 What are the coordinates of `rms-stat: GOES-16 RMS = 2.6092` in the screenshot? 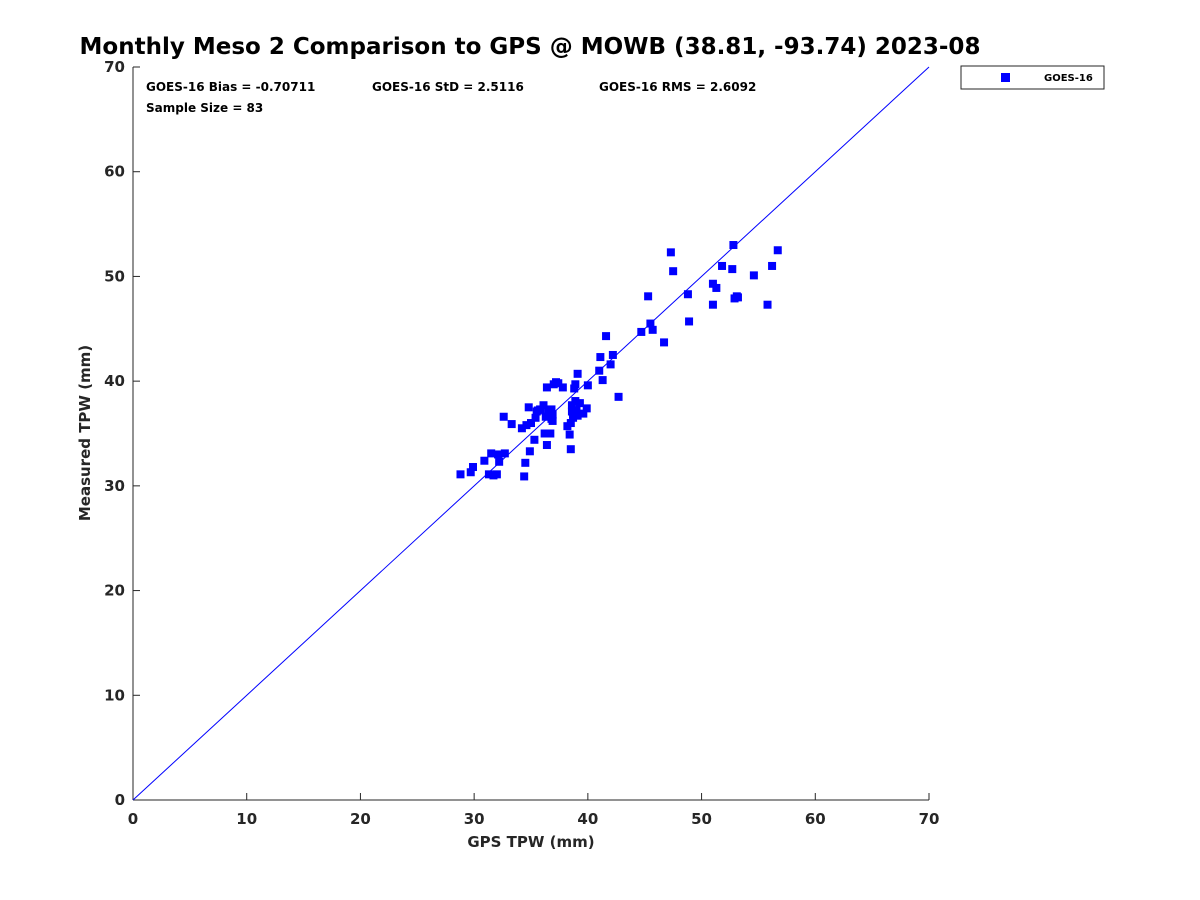 It's located at (677, 87).